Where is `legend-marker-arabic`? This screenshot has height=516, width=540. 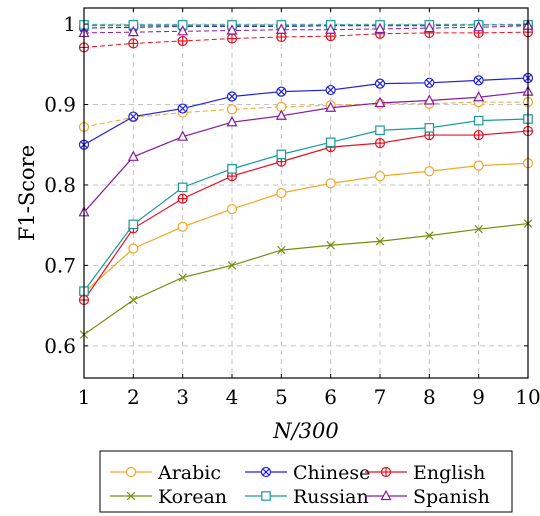 legend-marker-arabic is located at coordinates (131, 472).